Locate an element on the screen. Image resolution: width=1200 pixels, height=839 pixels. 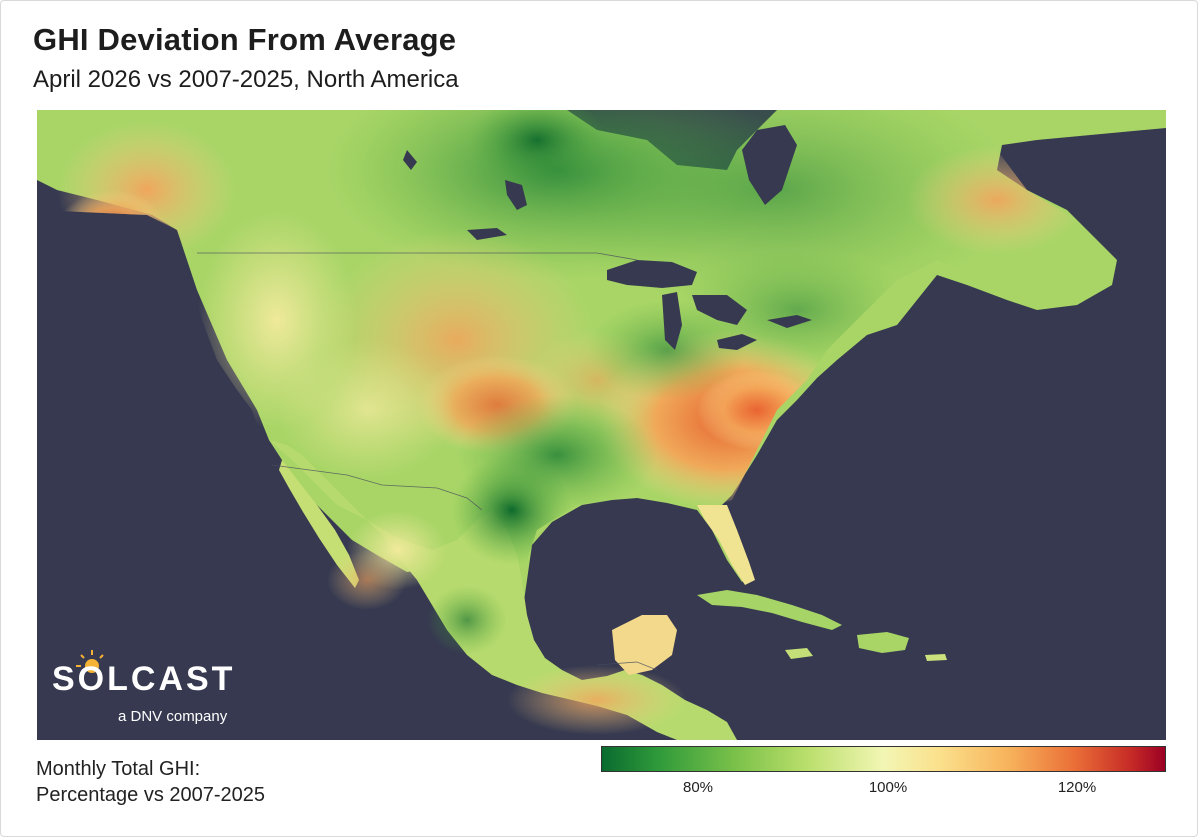
tick-100: 100% is located at coordinates (888, 787).